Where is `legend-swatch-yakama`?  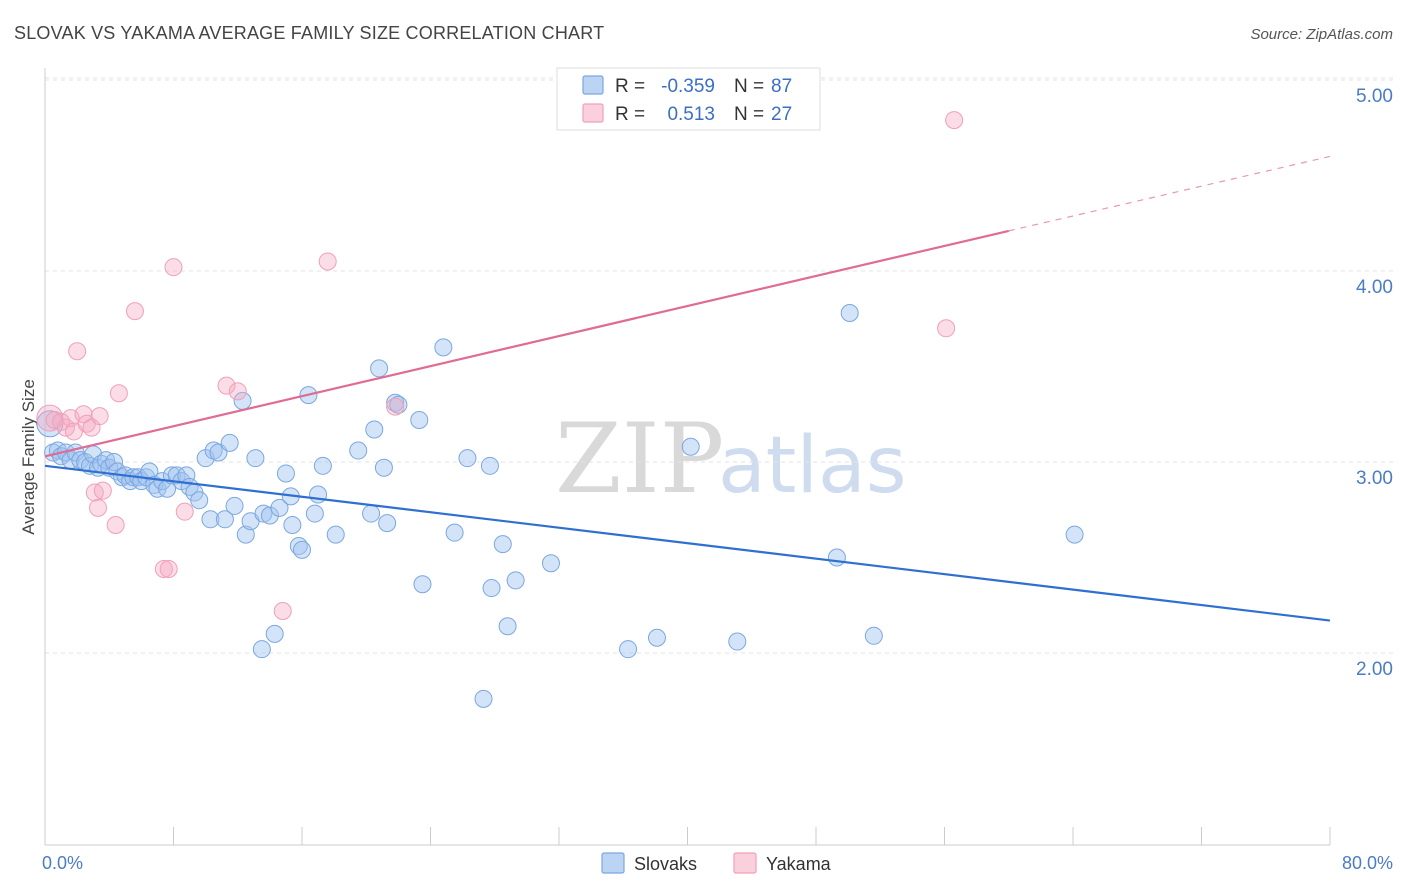
legend-swatch-yakama is located at coordinates (593, 113).